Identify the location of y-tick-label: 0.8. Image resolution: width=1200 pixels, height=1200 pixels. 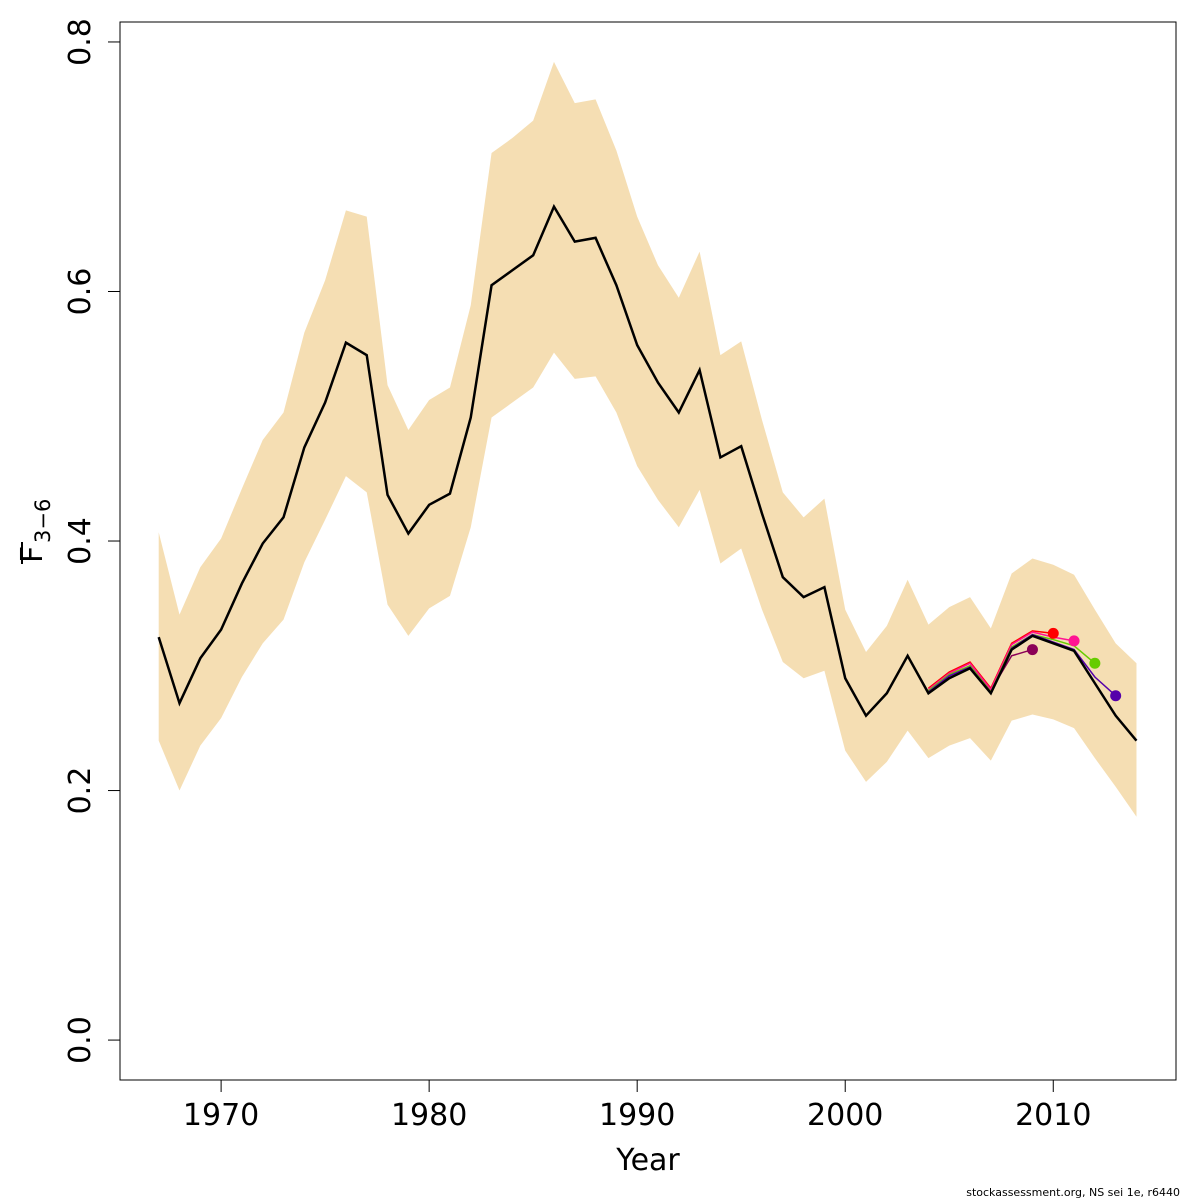
(80, 42).